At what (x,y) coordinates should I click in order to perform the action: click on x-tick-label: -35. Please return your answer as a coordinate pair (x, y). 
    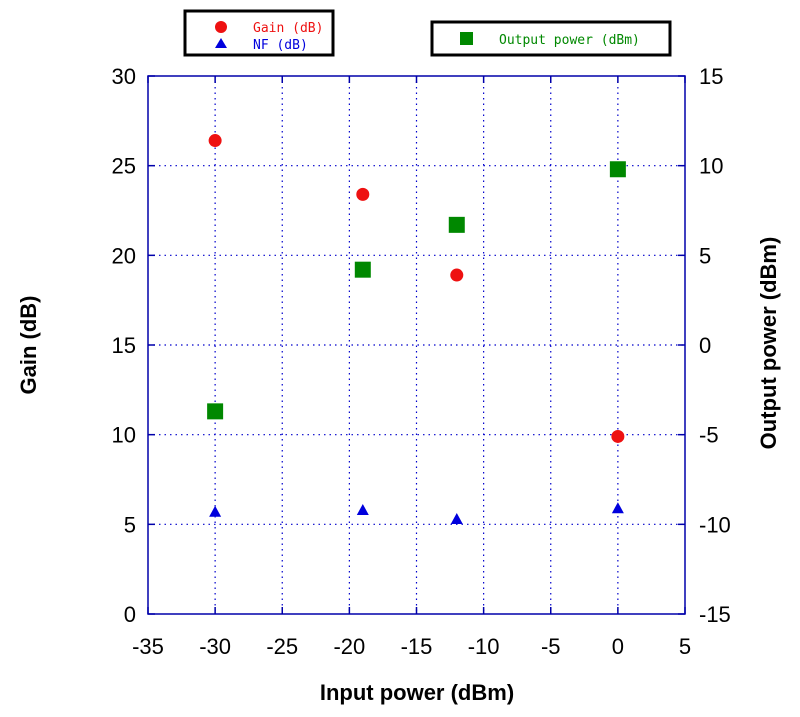
    Looking at the image, I should click on (148, 646).